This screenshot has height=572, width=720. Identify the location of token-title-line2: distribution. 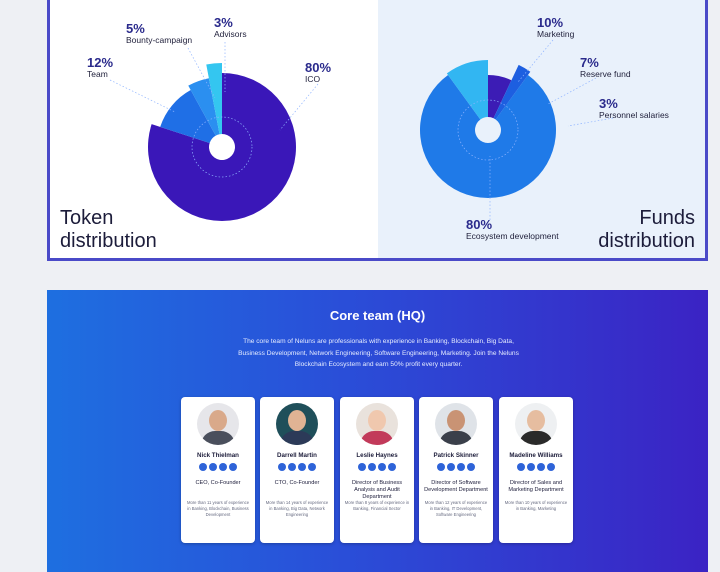
(108, 241).